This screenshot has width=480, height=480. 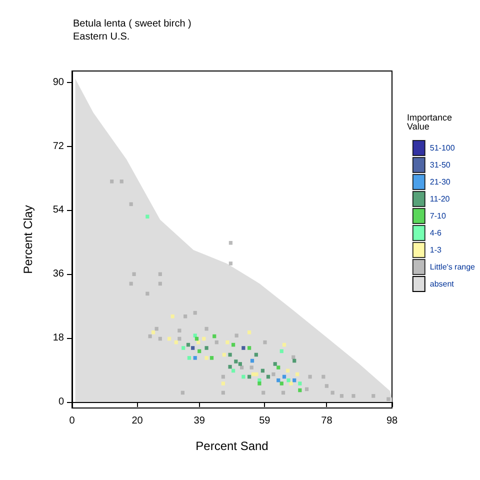 I want to click on x-tick-label: 0, so click(x=72, y=421).